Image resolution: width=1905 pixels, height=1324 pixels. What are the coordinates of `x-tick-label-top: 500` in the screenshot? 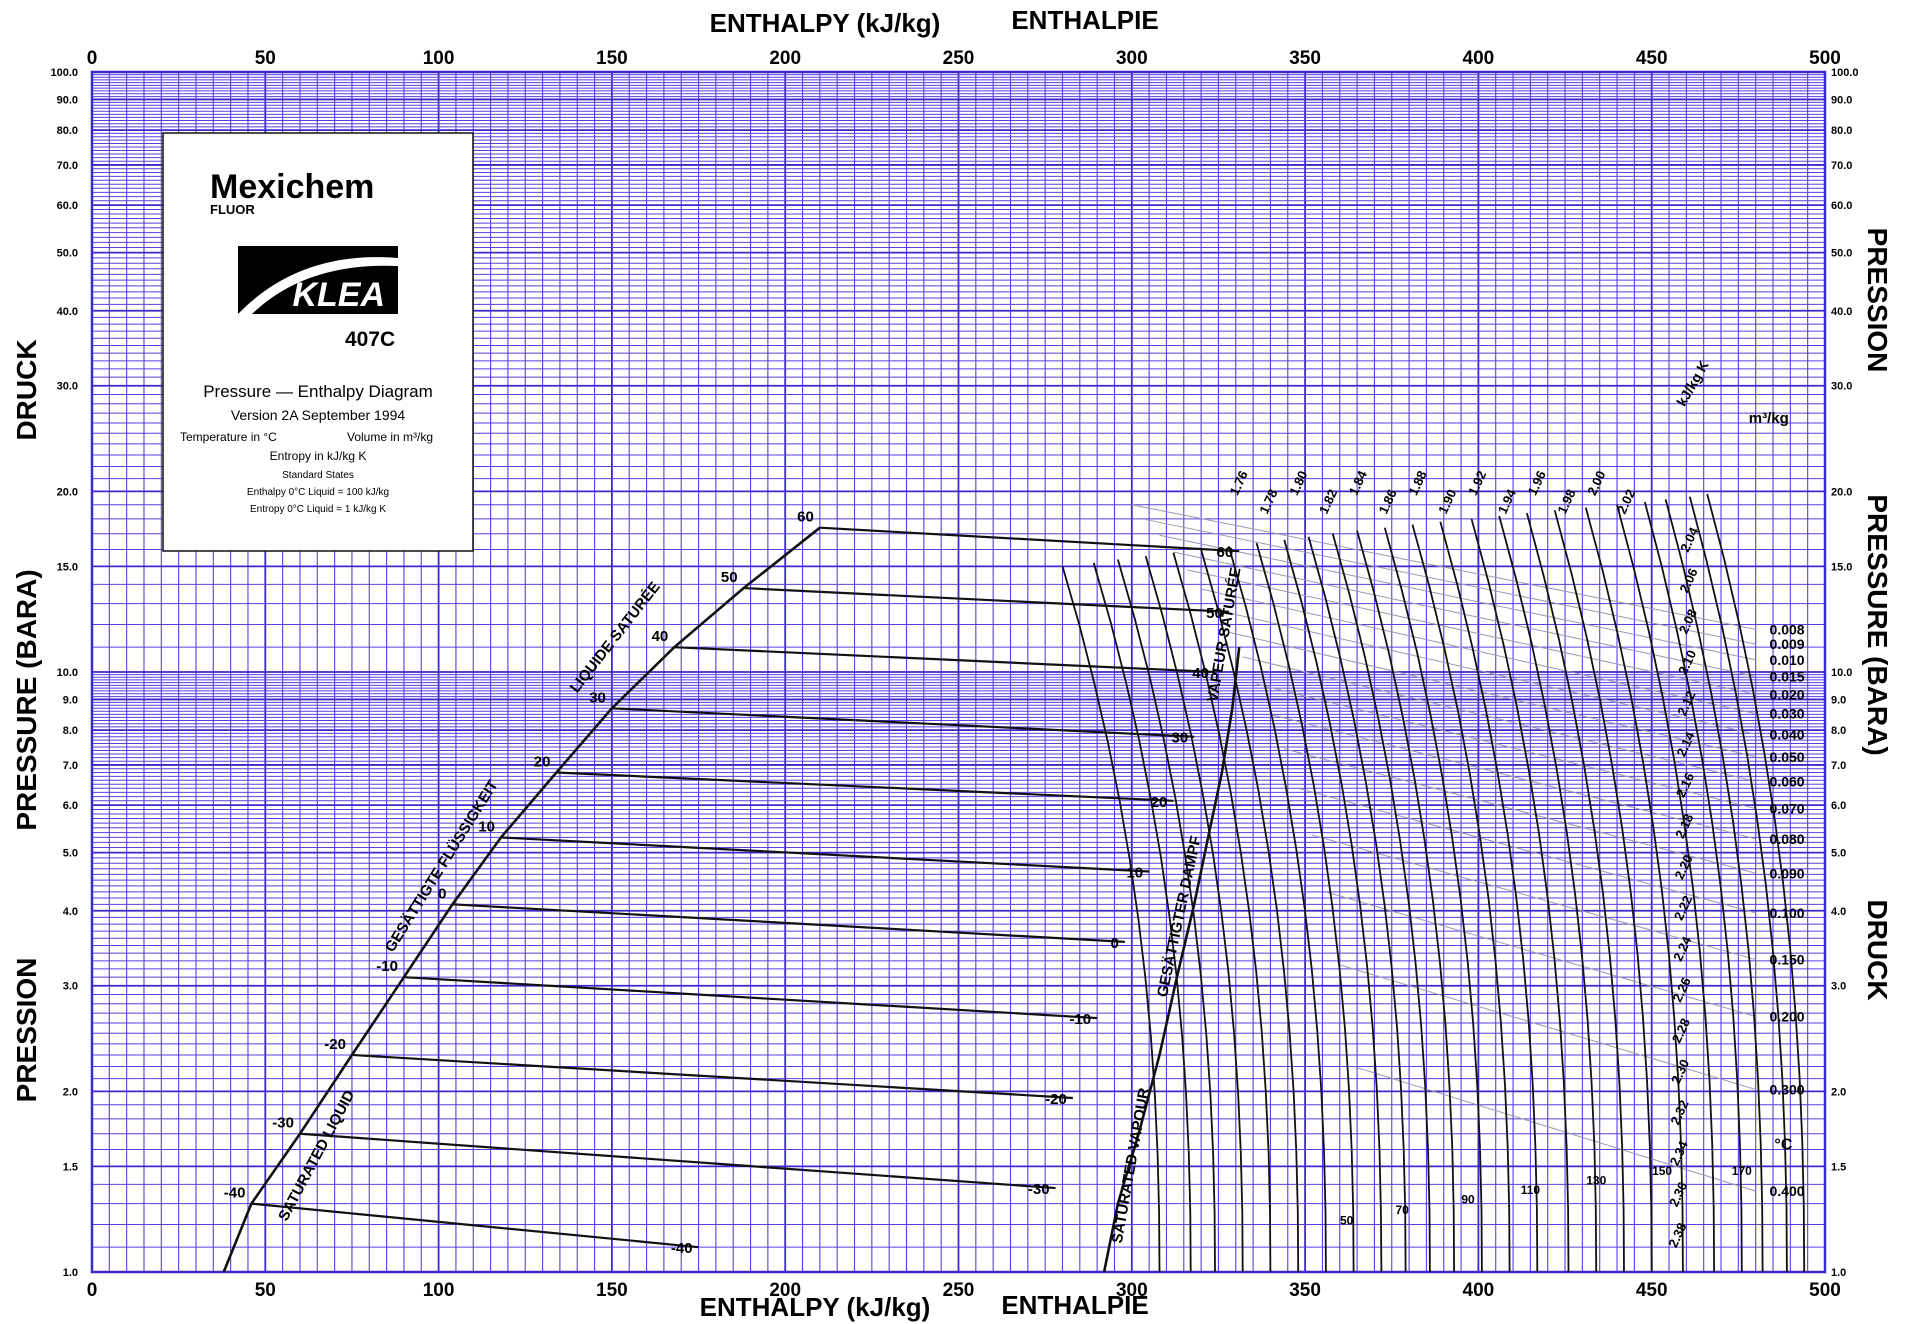 It's located at (1825, 58).